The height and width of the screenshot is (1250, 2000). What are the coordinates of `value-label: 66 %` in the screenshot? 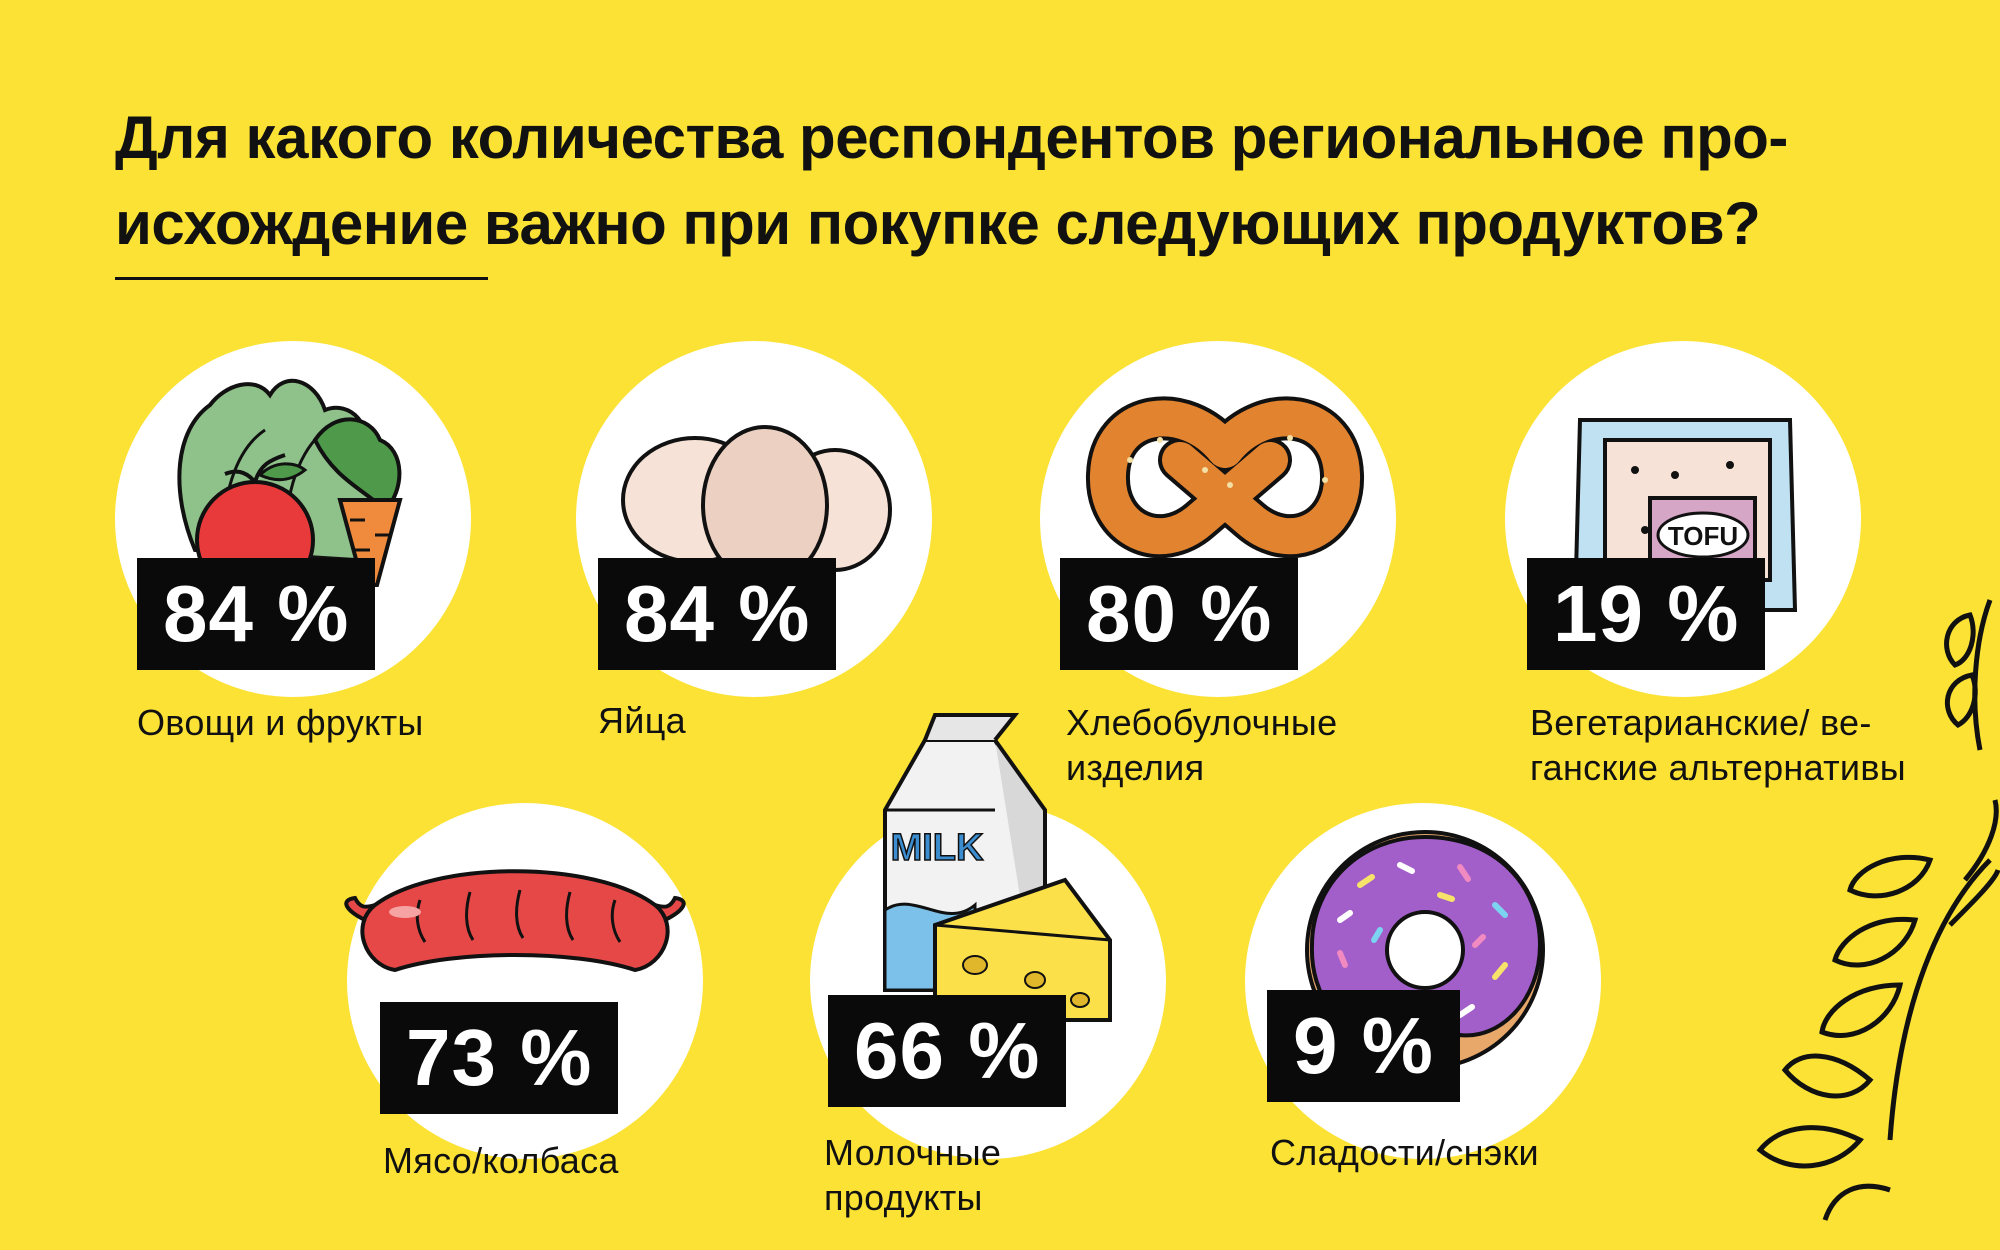 It's located at (947, 1051).